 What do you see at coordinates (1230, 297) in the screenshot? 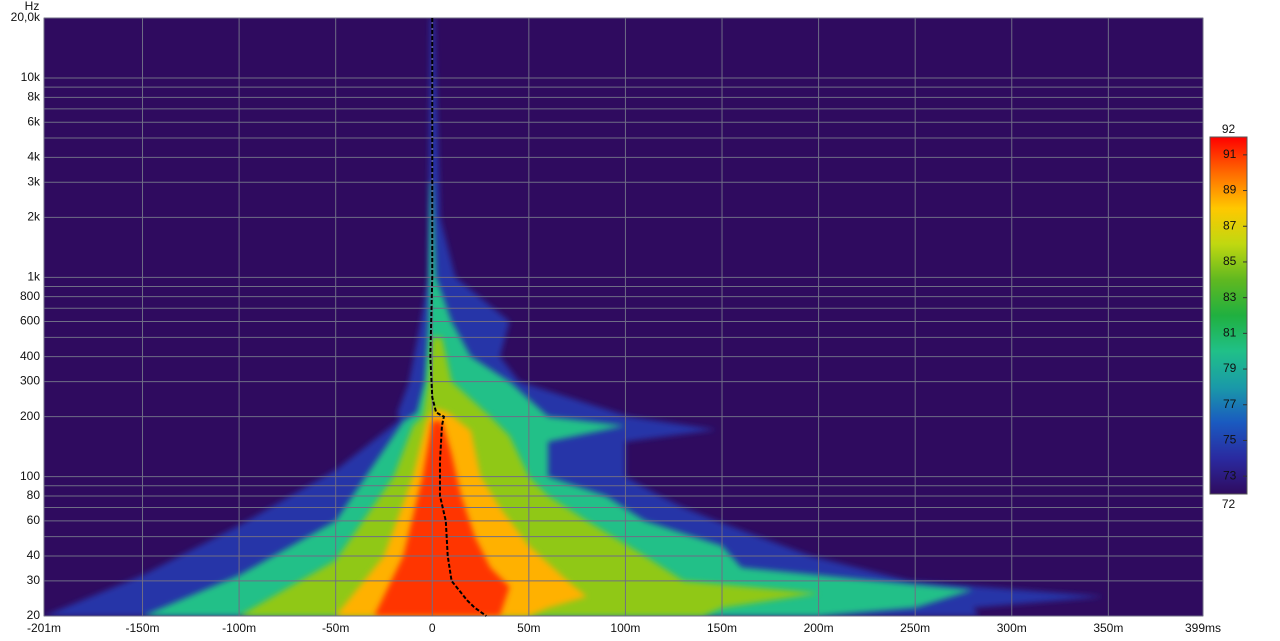
I see `colorbar-tick-label: 83` at bounding box center [1230, 297].